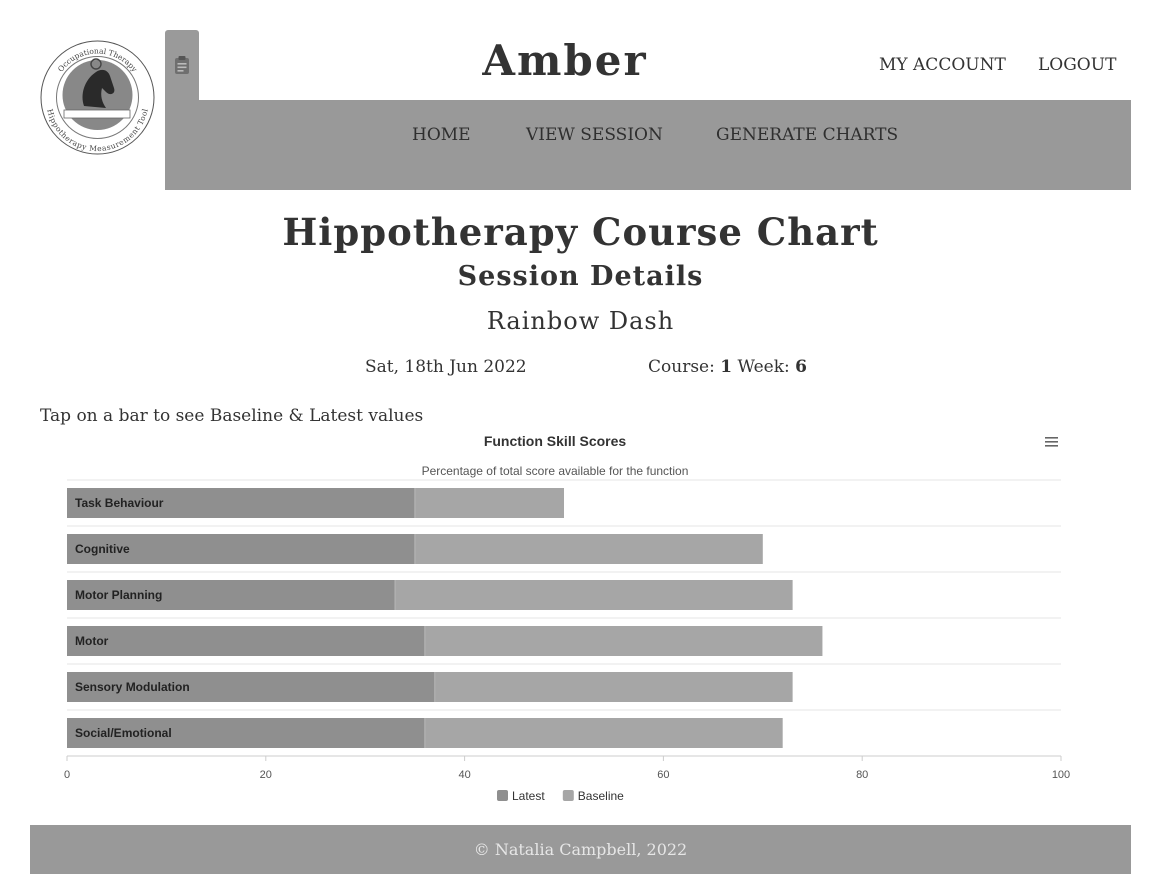 The height and width of the screenshot is (874, 1161). I want to click on x-tick-label: 100, so click(1061, 775).